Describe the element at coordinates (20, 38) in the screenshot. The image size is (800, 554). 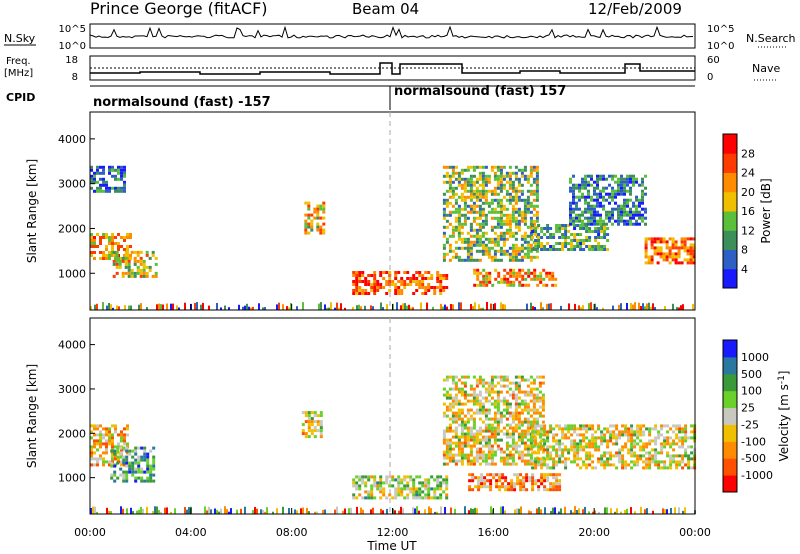
I see `nsky-label: N.Sky` at that location.